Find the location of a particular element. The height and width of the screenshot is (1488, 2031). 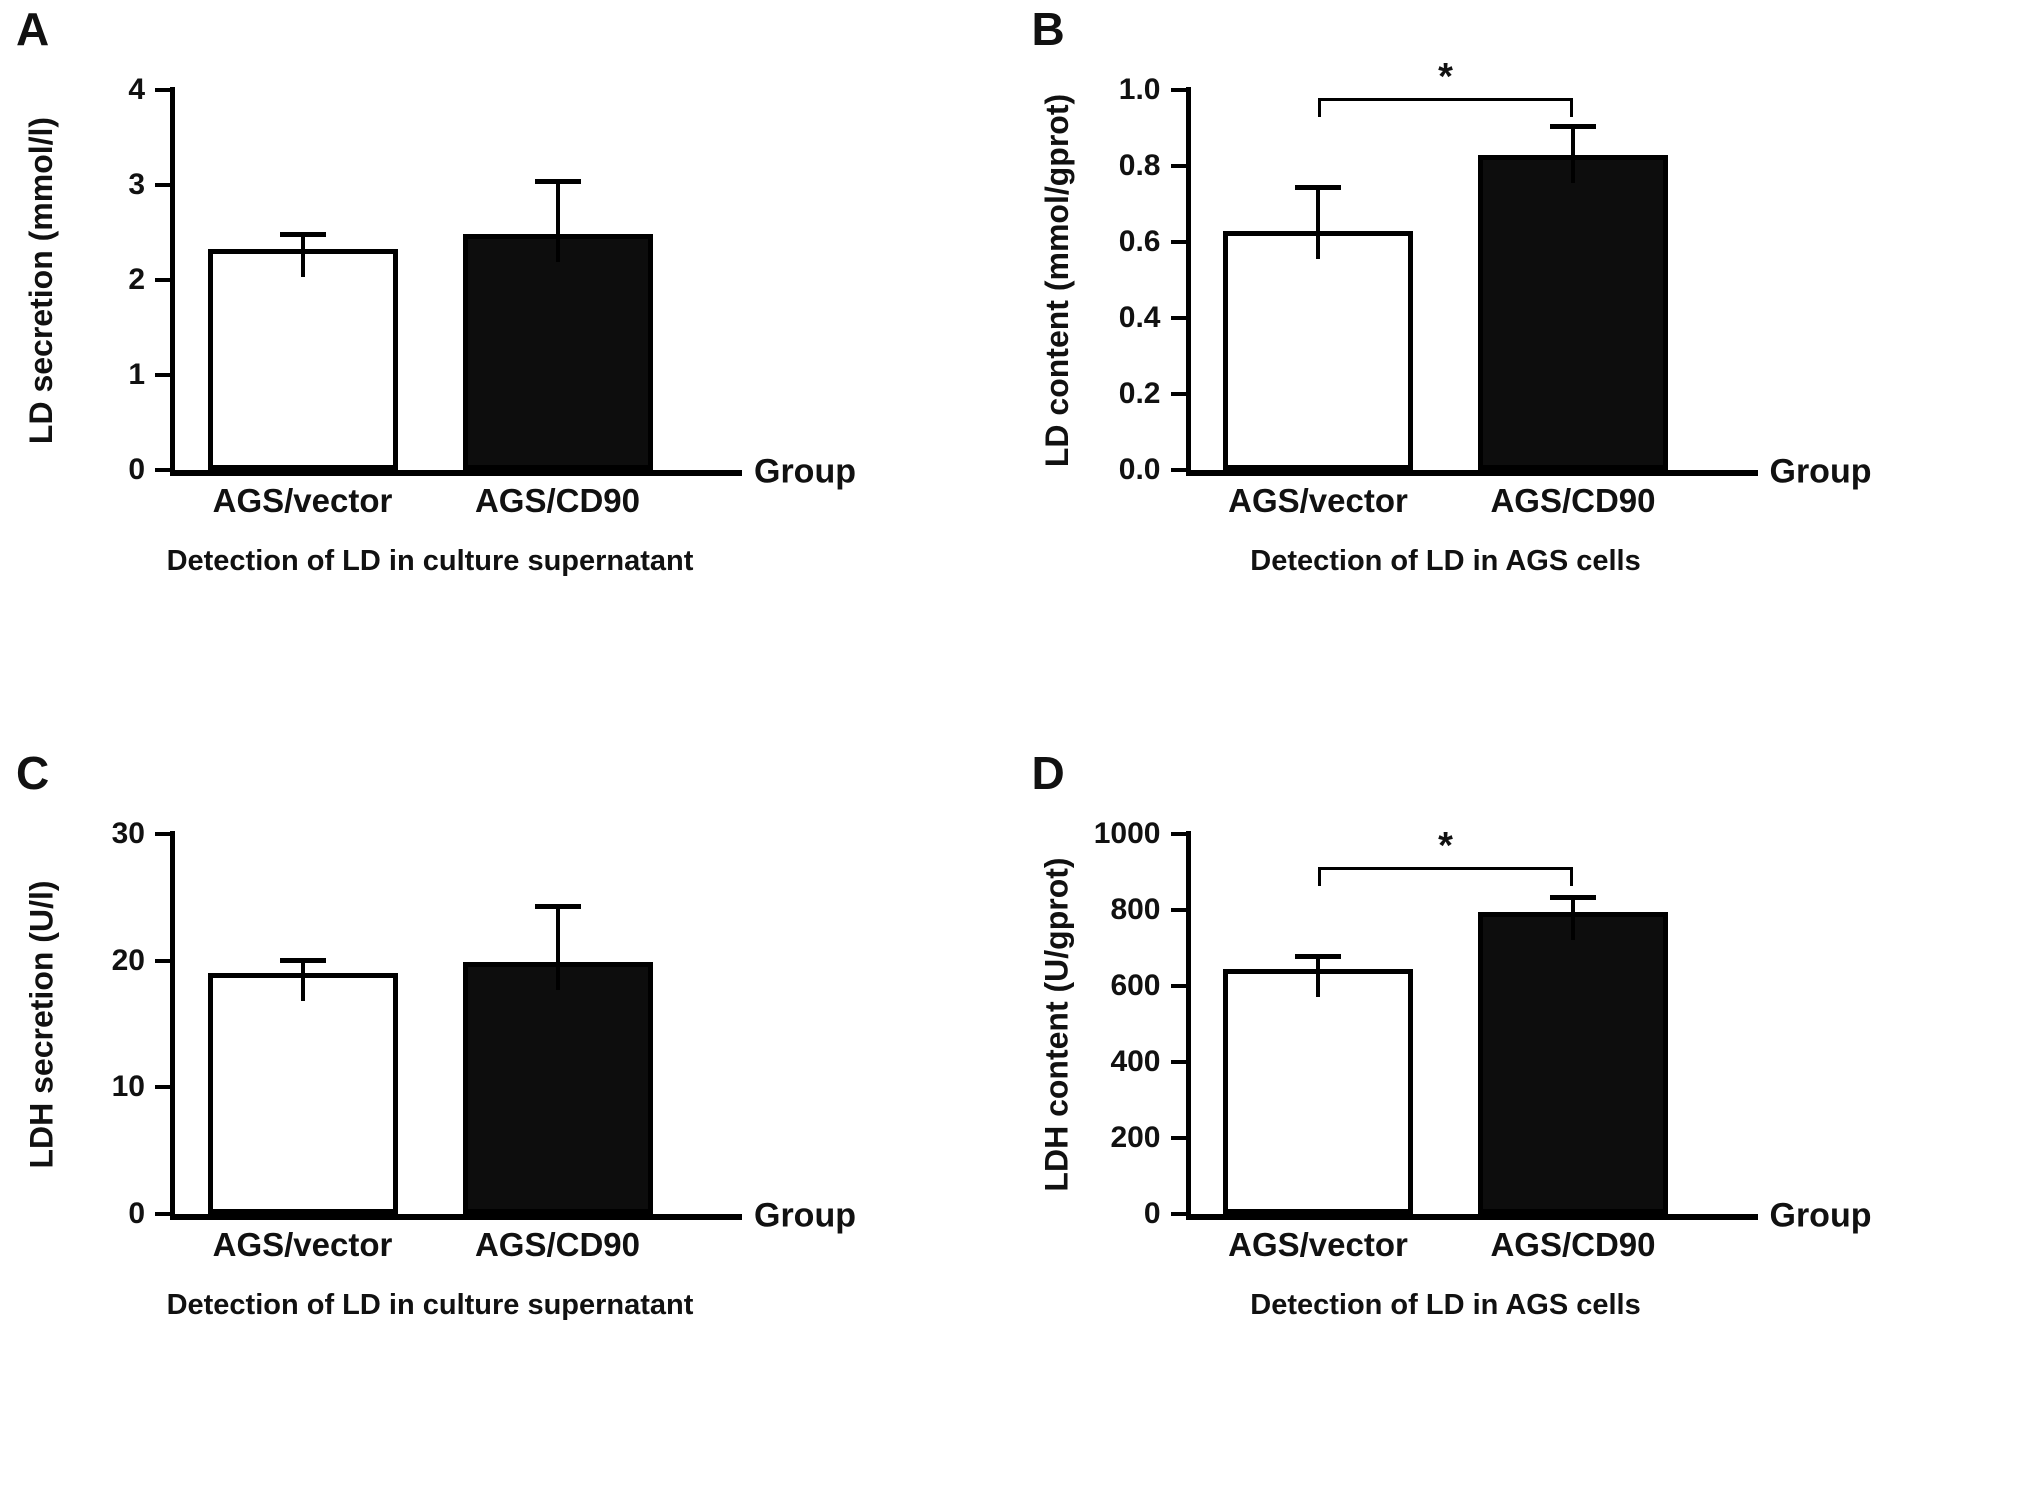

plot-area: 0 1 2 3 4 AGS/vector AGS/CD90 is located at coordinates (406, 296).